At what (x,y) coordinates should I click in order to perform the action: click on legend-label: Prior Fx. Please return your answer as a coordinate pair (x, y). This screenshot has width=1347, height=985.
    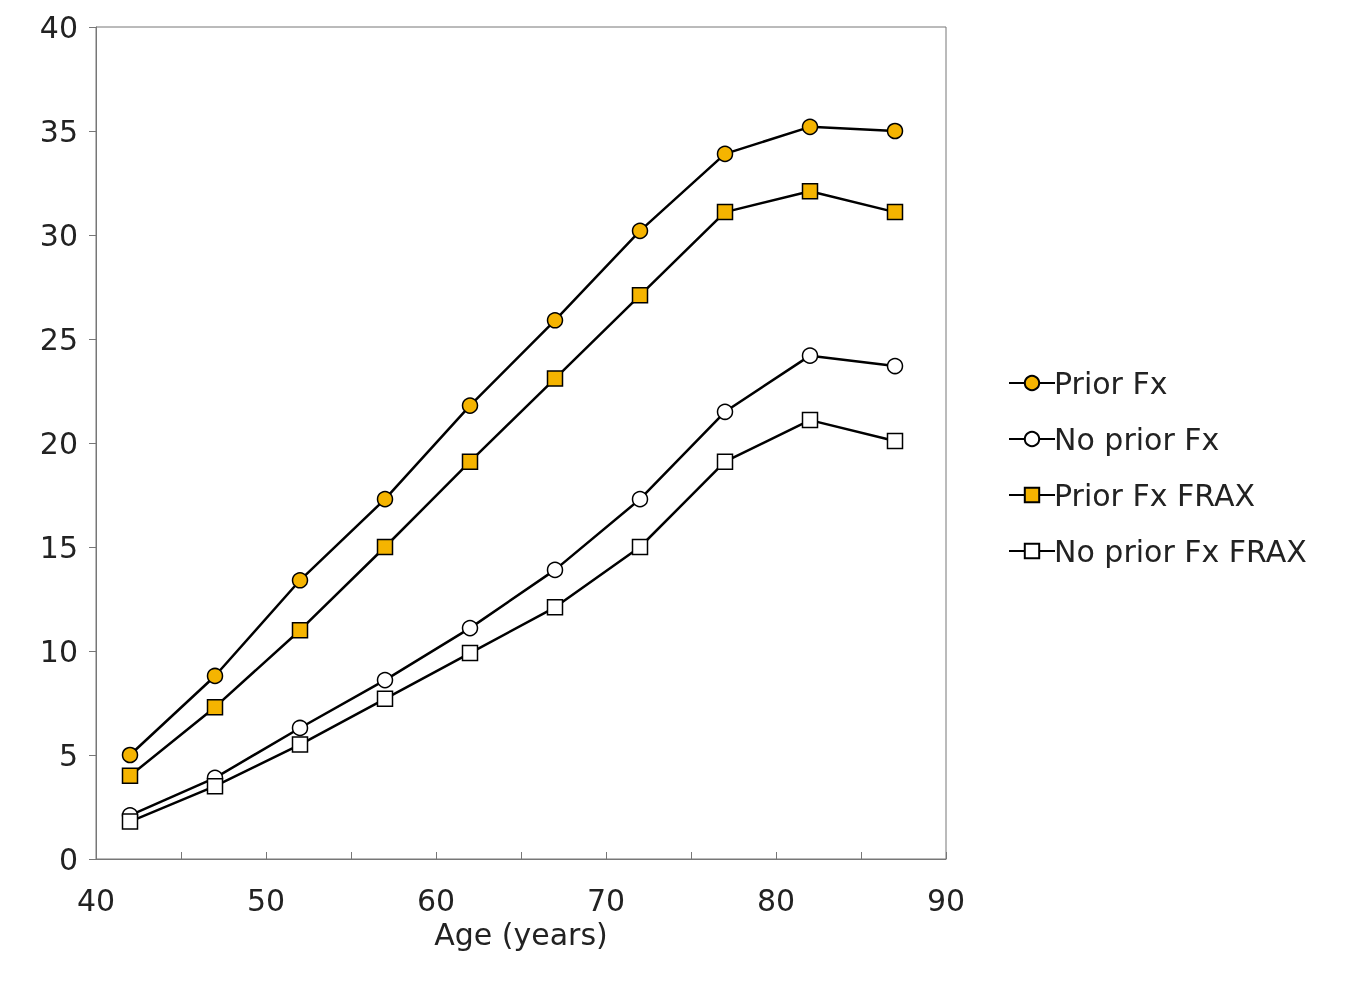
    Looking at the image, I should click on (1111, 383).